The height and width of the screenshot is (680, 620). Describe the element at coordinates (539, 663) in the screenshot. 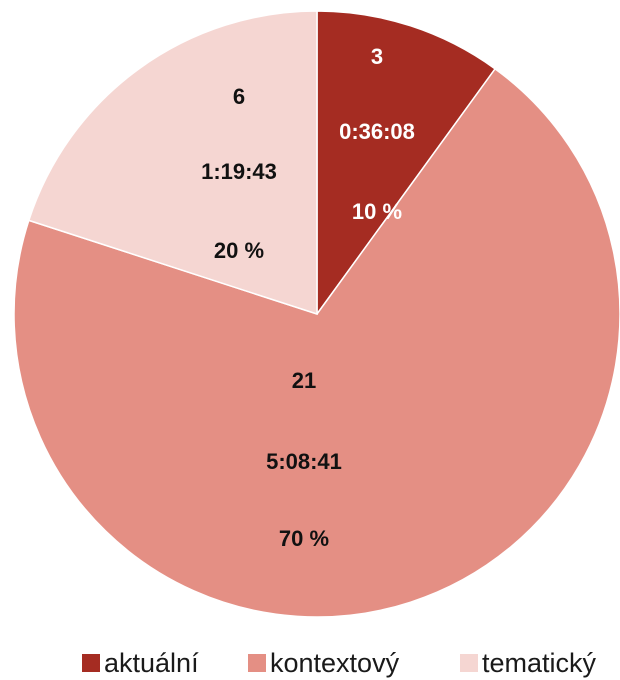

I see `legend-label: tematický` at that location.